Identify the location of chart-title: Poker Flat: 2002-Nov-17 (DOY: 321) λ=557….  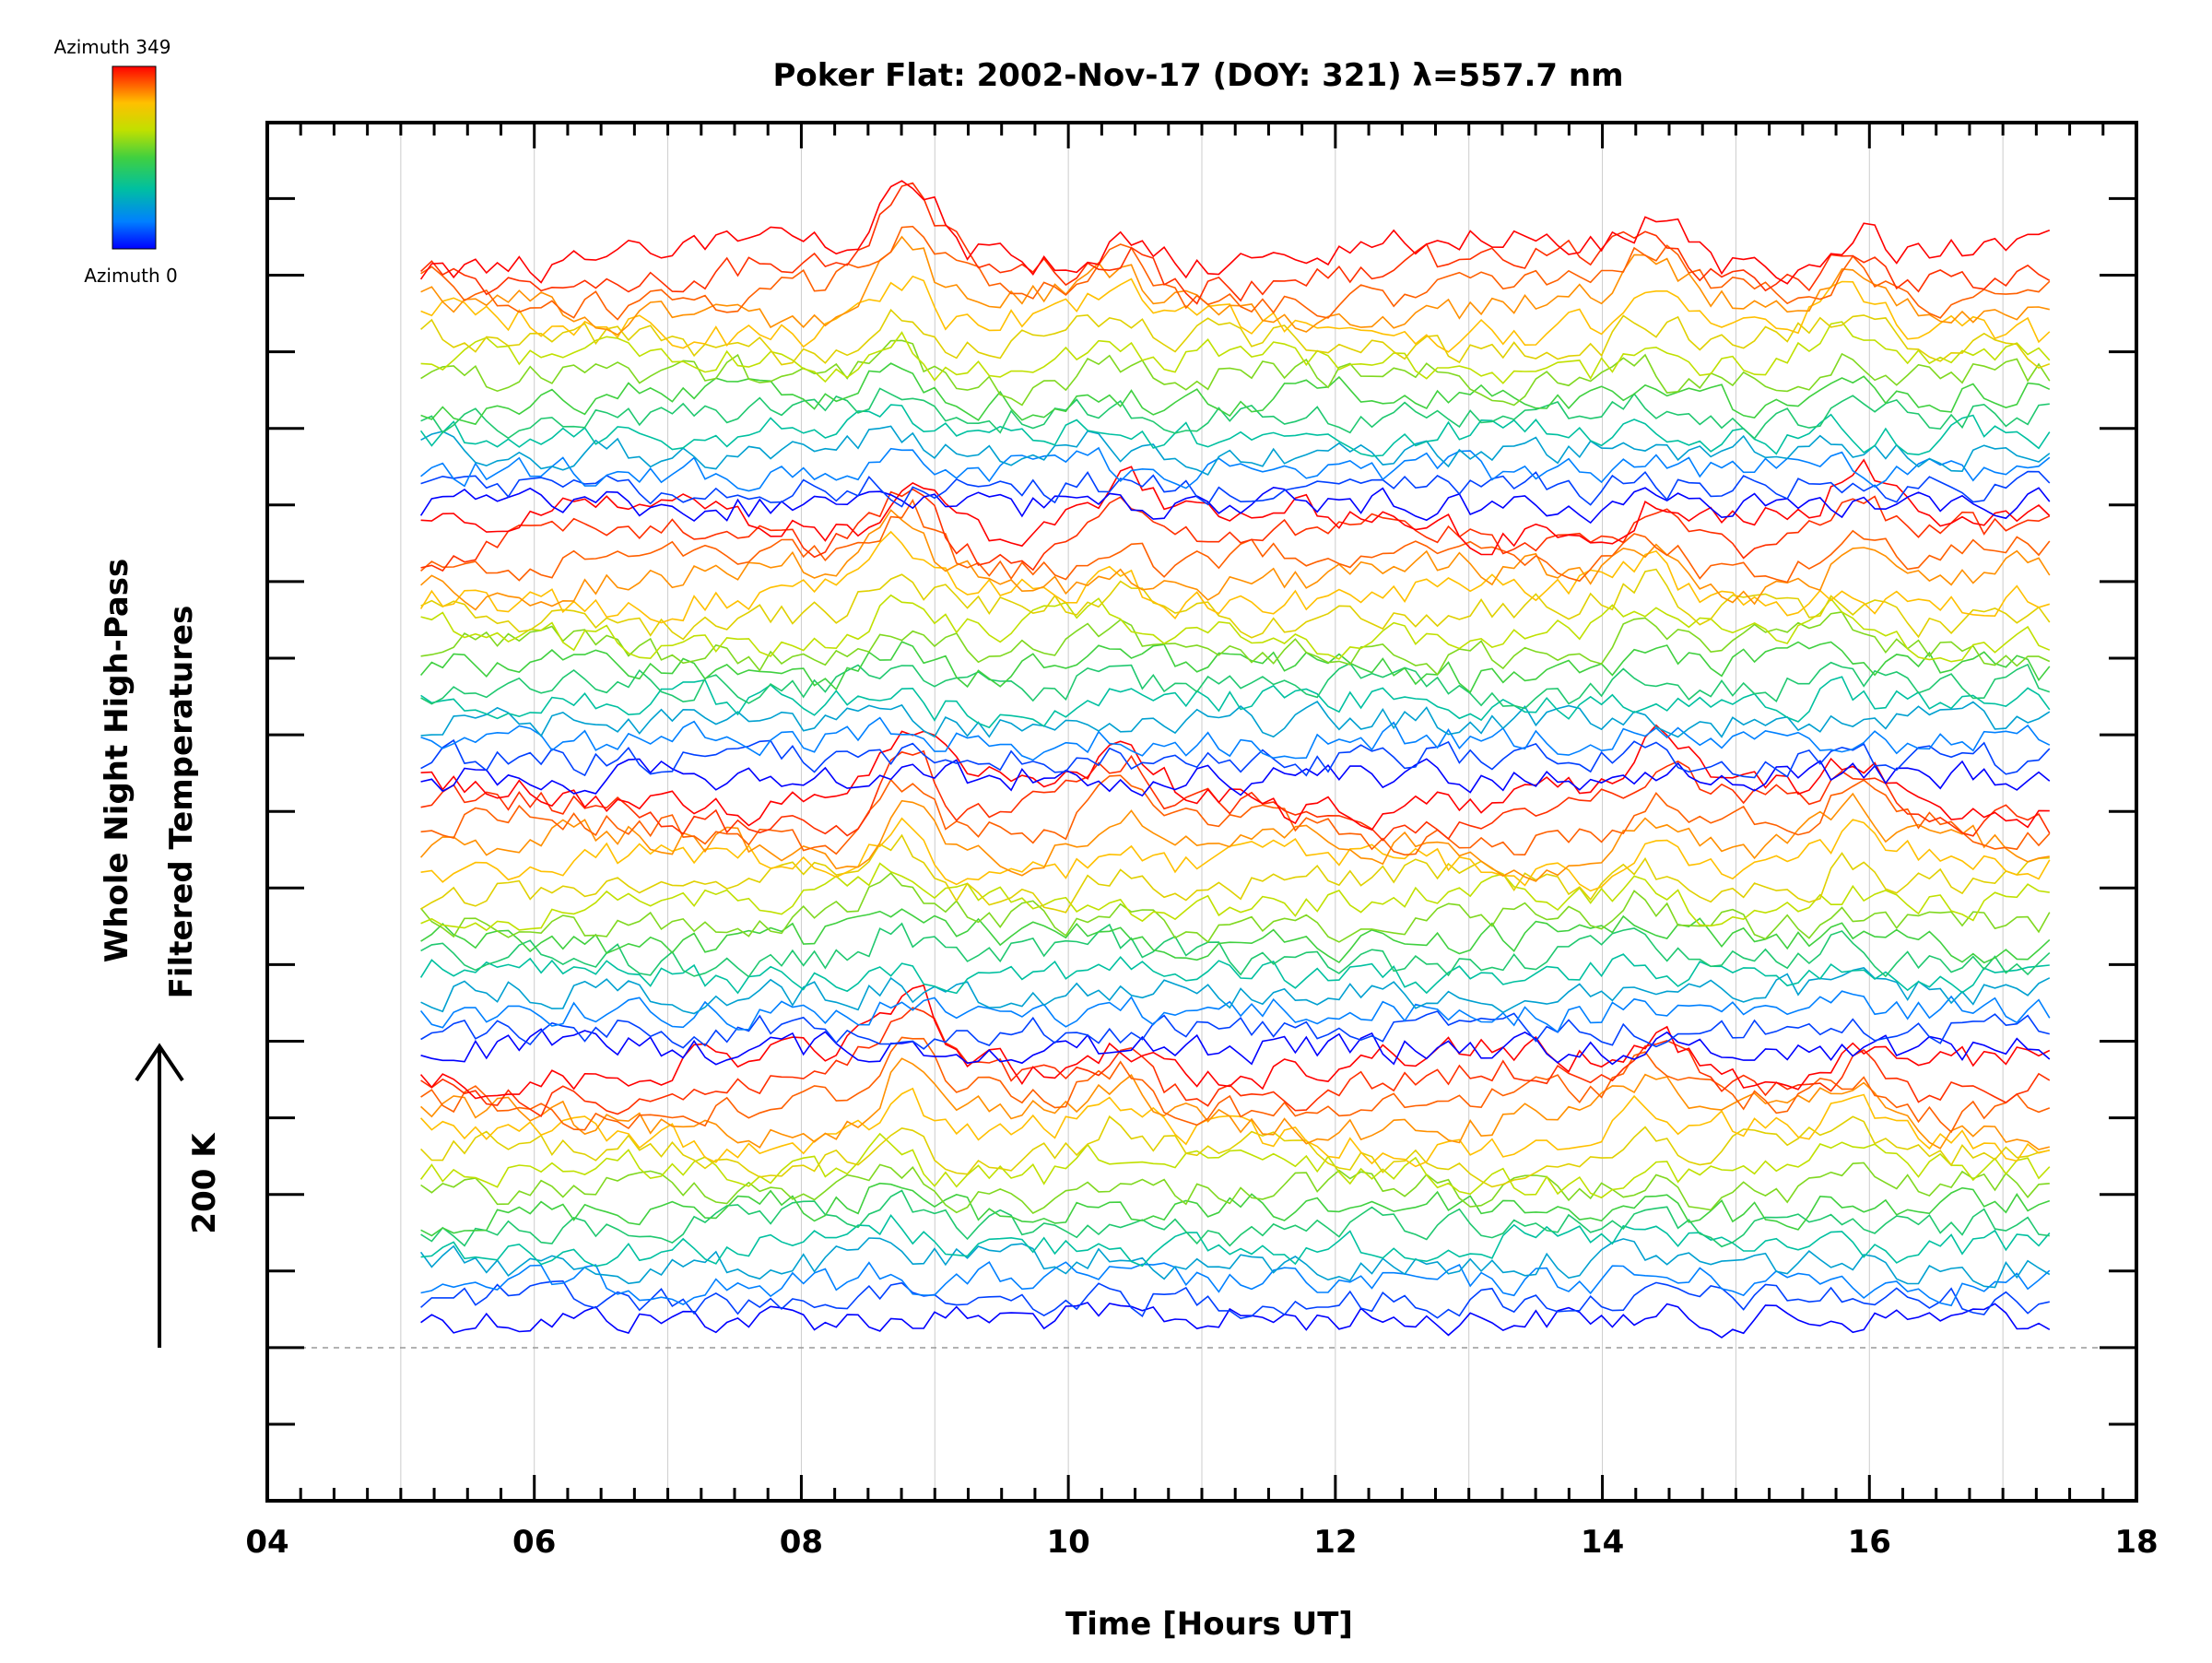
(1197, 75).